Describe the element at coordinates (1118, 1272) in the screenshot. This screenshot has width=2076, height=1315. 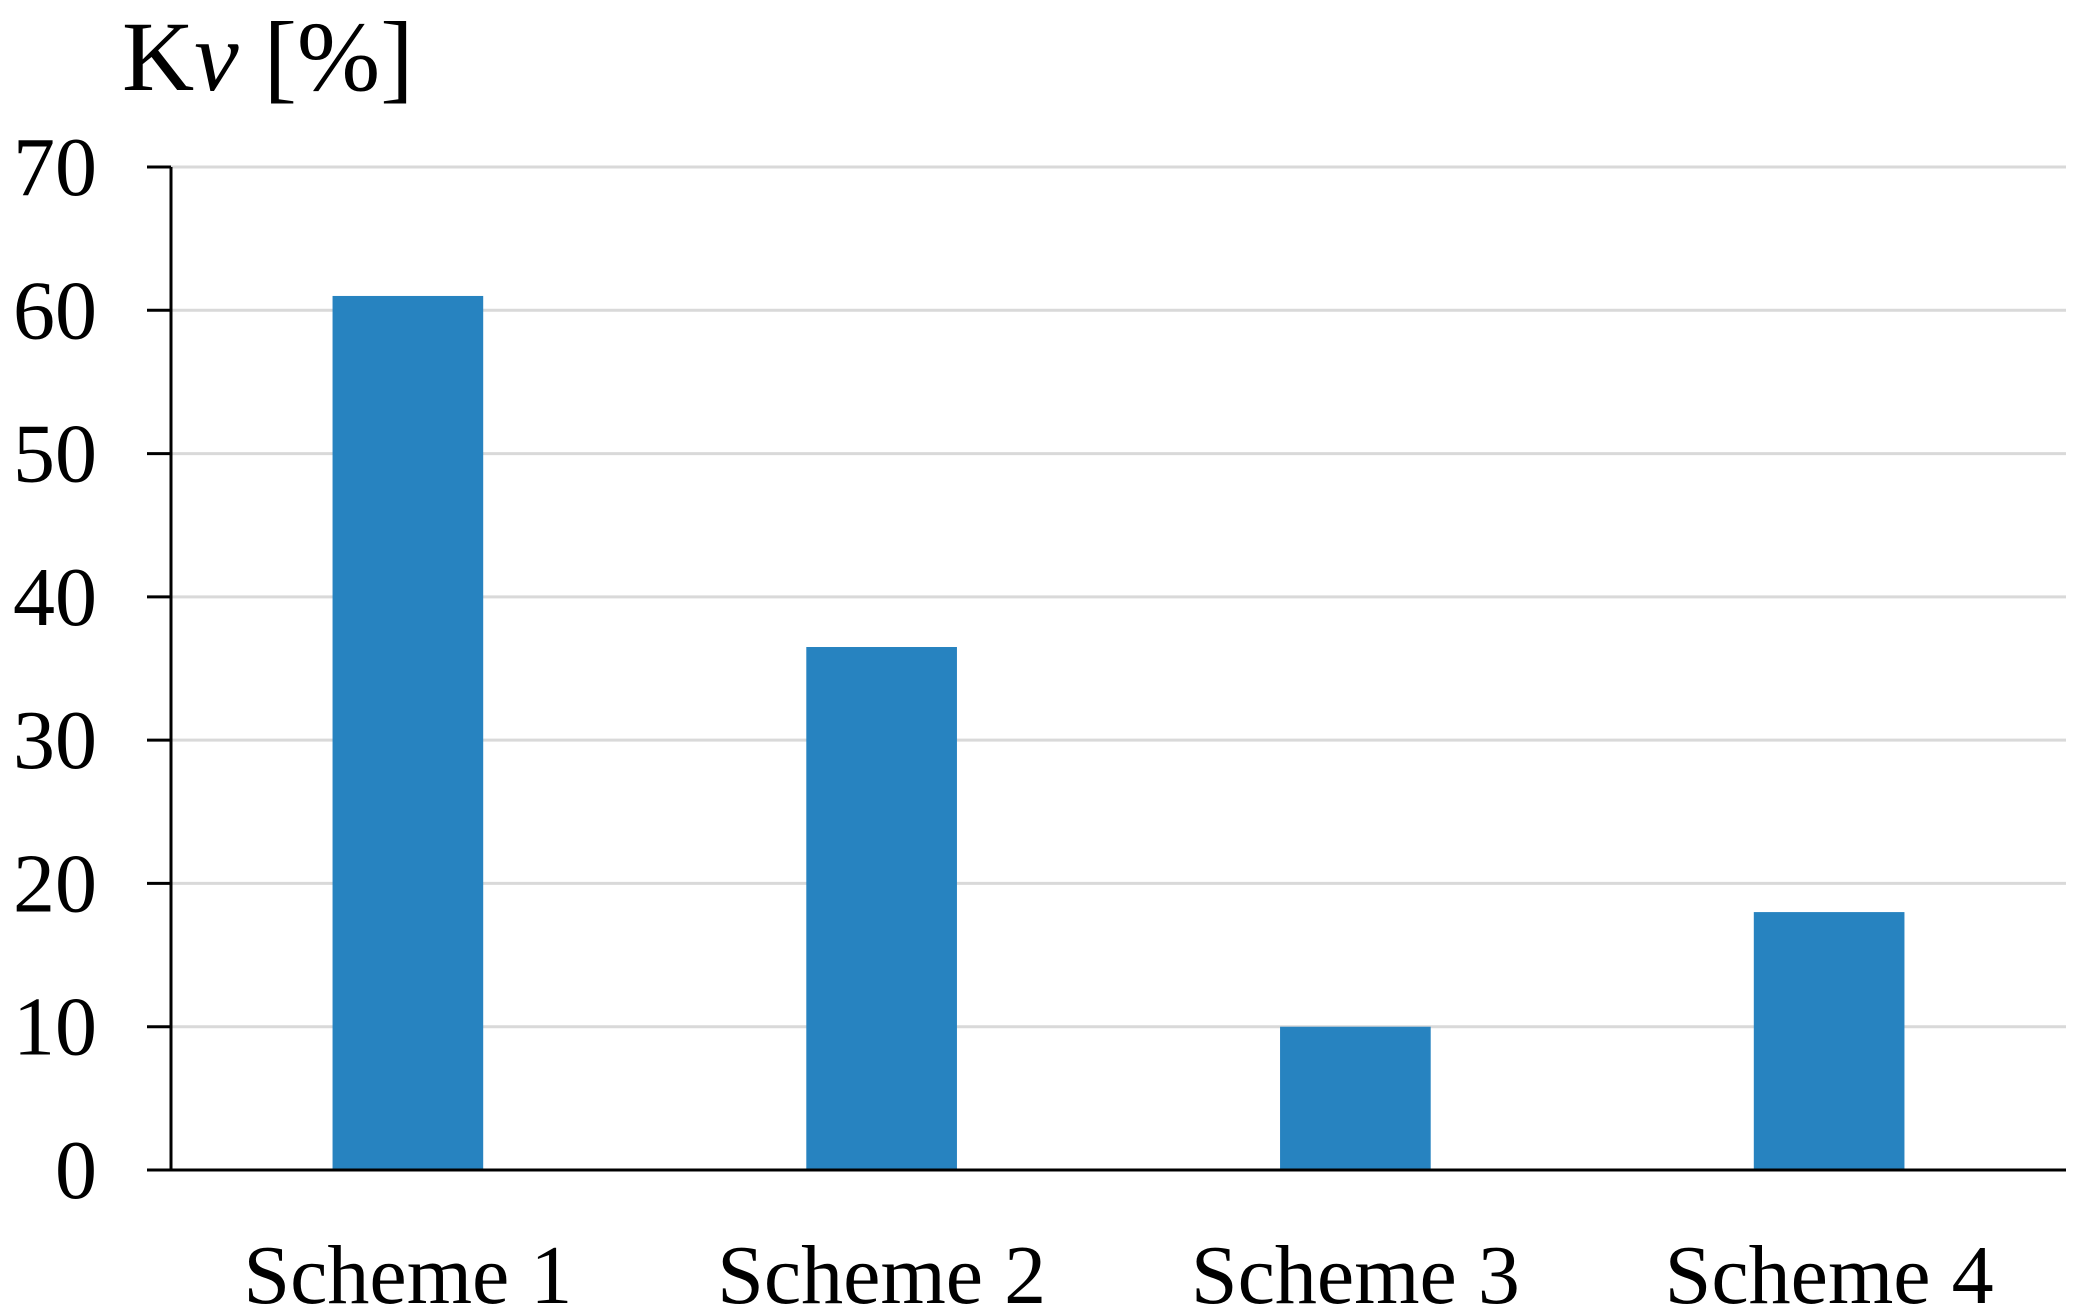
I see `x-category-labels: Scheme 1 Scheme 2 Scheme 3 Scheme 4` at that location.